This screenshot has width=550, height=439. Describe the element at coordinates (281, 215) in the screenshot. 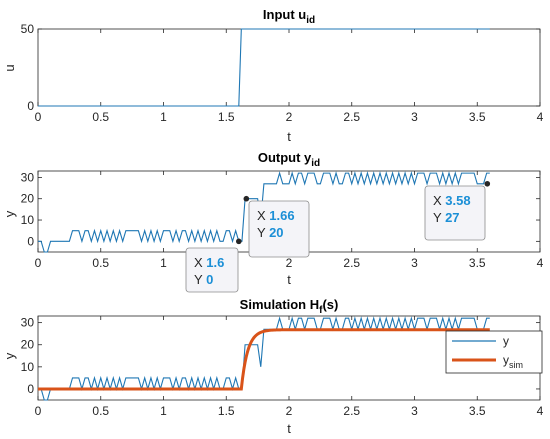

I see `datatip-x-value: 1.66` at that location.